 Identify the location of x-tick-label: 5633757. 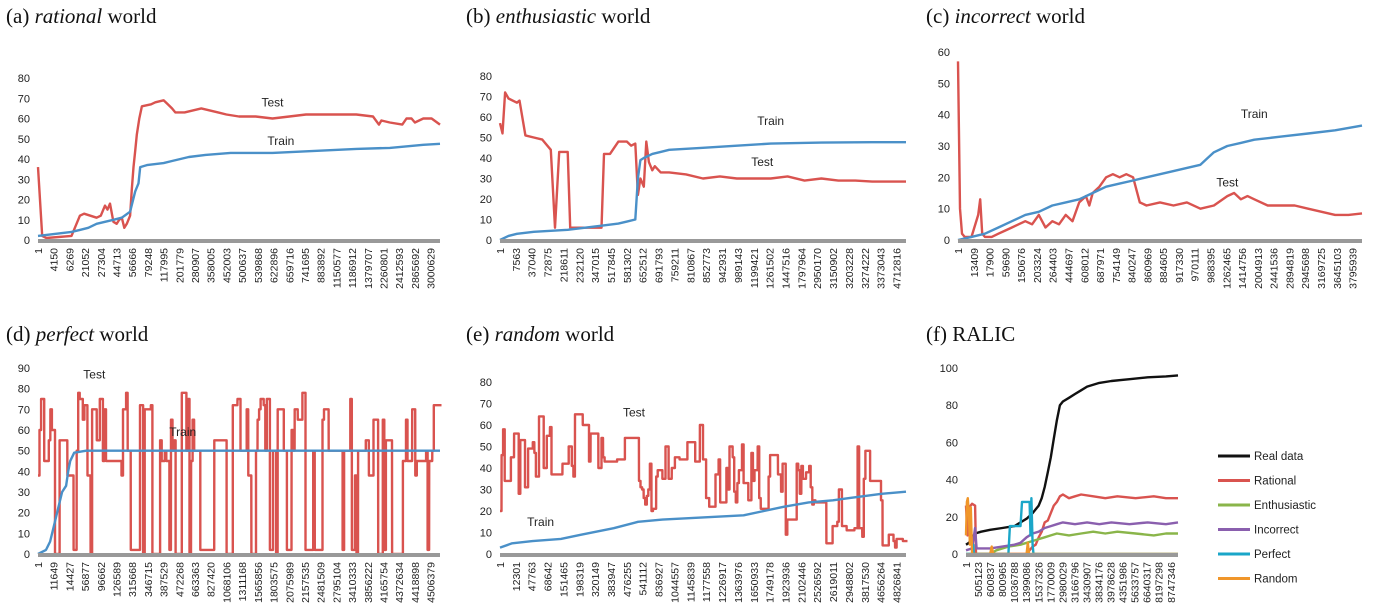
(1136, 582).